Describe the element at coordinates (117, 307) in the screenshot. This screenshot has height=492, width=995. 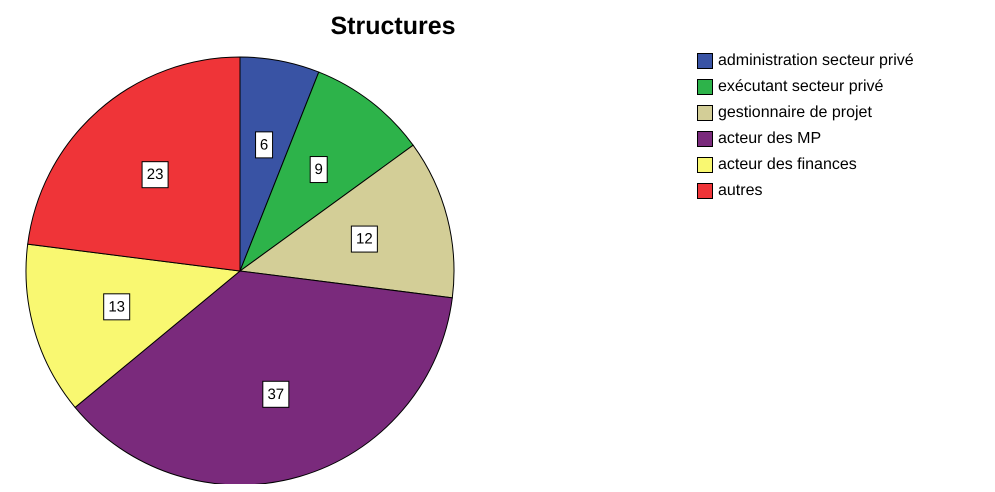
I see `data-label: 13` at that location.